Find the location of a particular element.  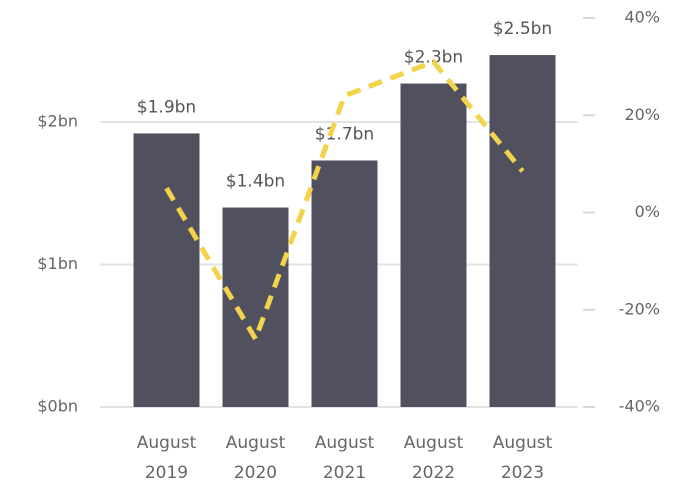

y-tick-label: $2bn is located at coordinates (57, 121).